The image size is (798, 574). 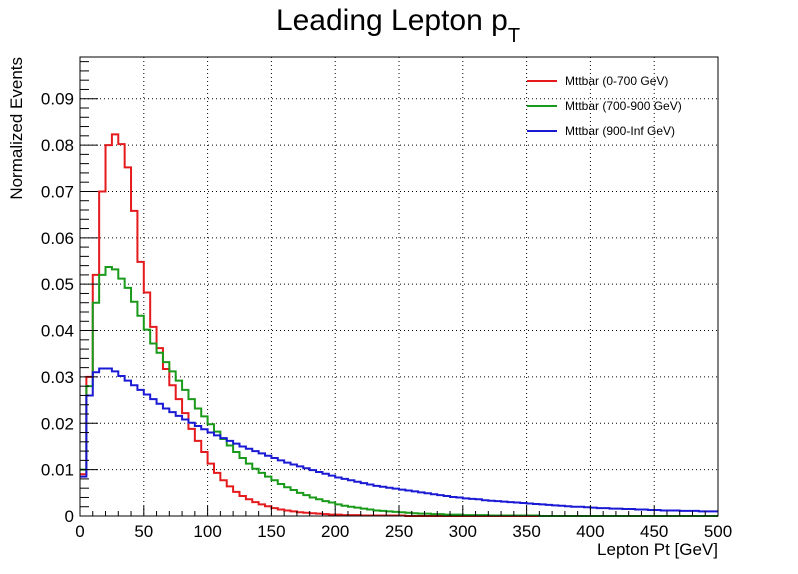 I want to click on y-tick-label: 0.04, so click(x=57, y=331).